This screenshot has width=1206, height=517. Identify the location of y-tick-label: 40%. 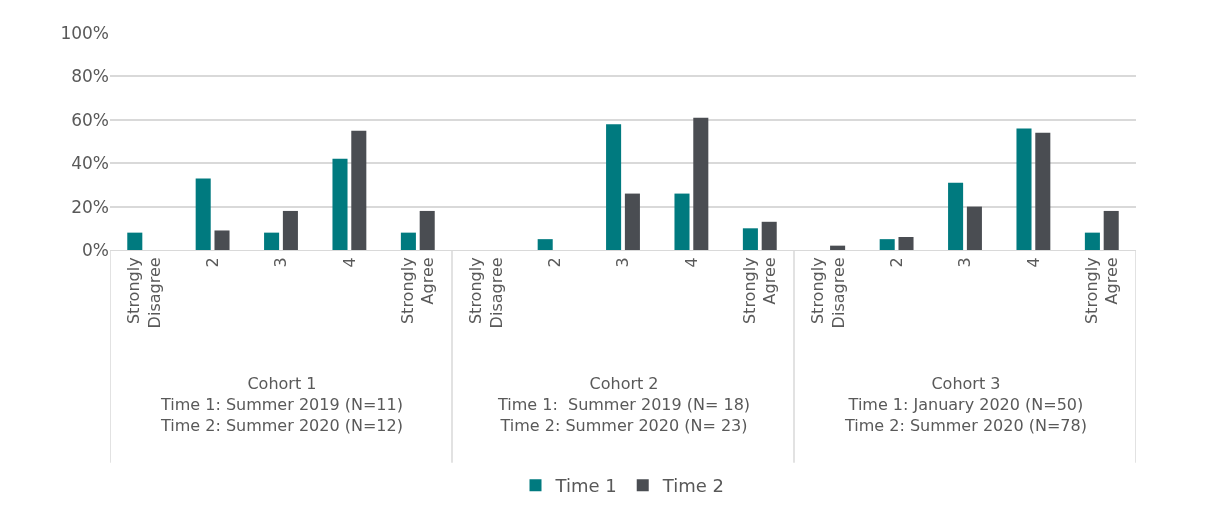
(90, 163).